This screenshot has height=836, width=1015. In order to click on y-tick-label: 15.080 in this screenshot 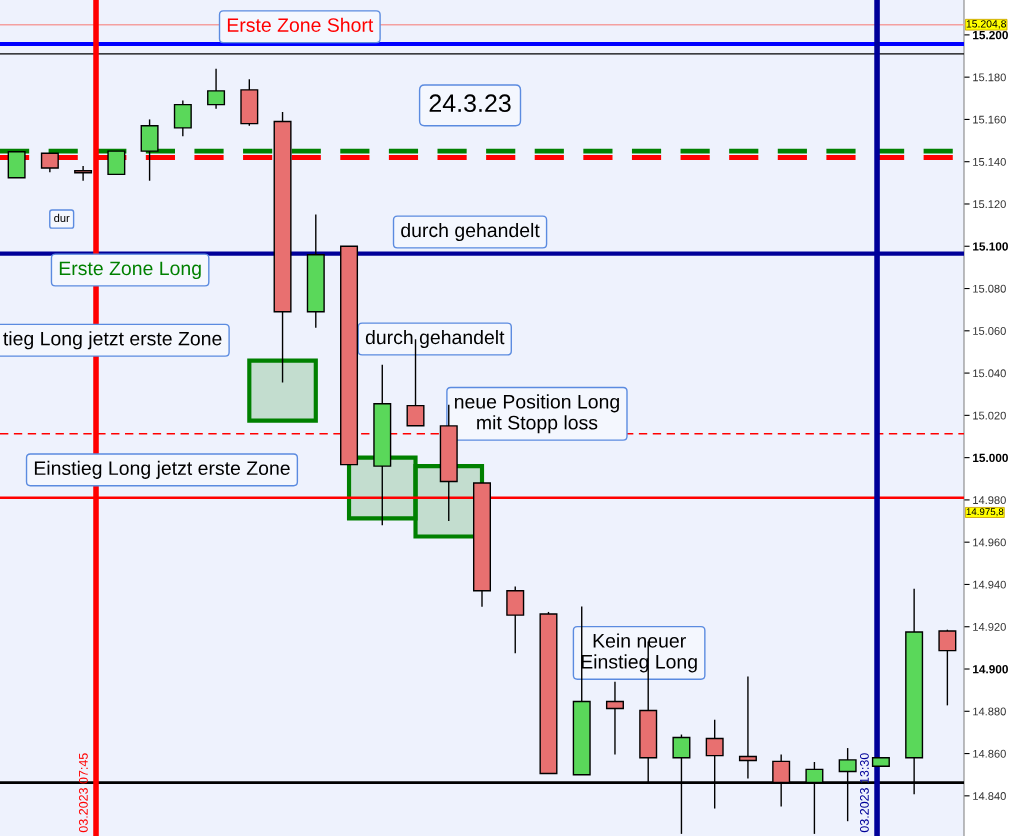, I will do `click(989, 288)`.